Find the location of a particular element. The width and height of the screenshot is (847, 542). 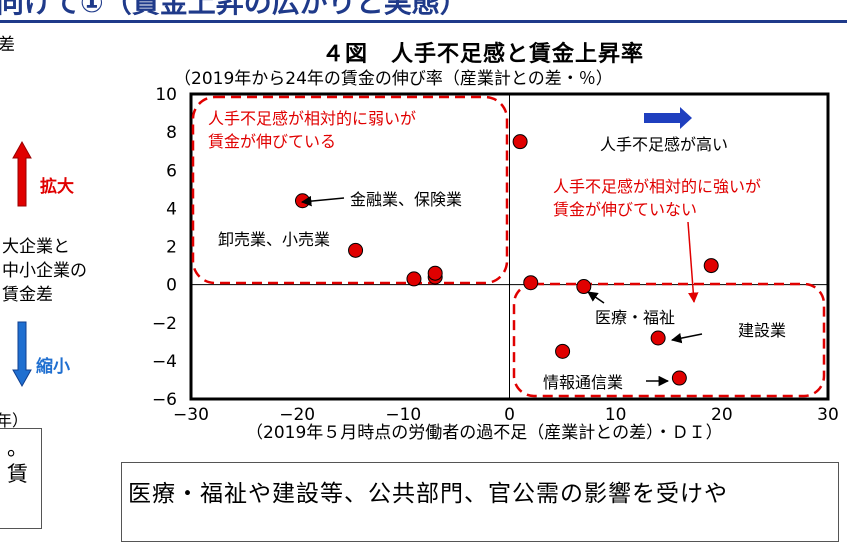

caption-line-2: 中小企業の is located at coordinates (44, 271).